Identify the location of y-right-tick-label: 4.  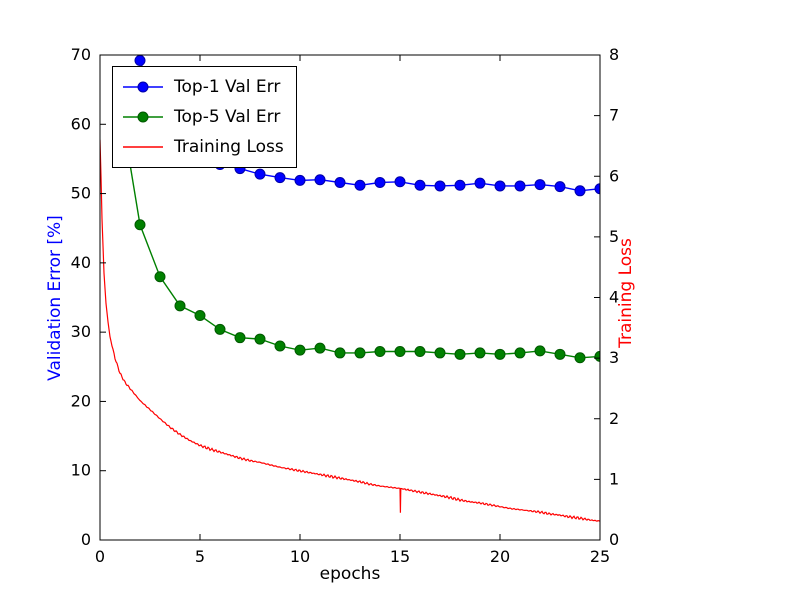
(614, 297).